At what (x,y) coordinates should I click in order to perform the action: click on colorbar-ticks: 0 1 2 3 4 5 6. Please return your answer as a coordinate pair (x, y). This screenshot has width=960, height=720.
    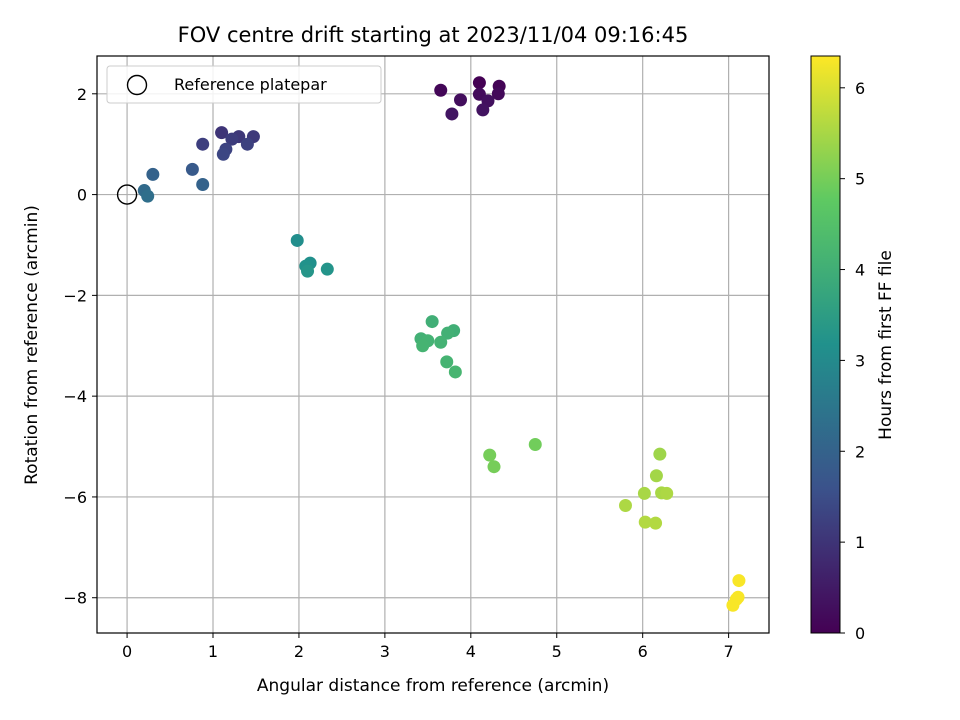
    Looking at the image, I should click on (852, 361).